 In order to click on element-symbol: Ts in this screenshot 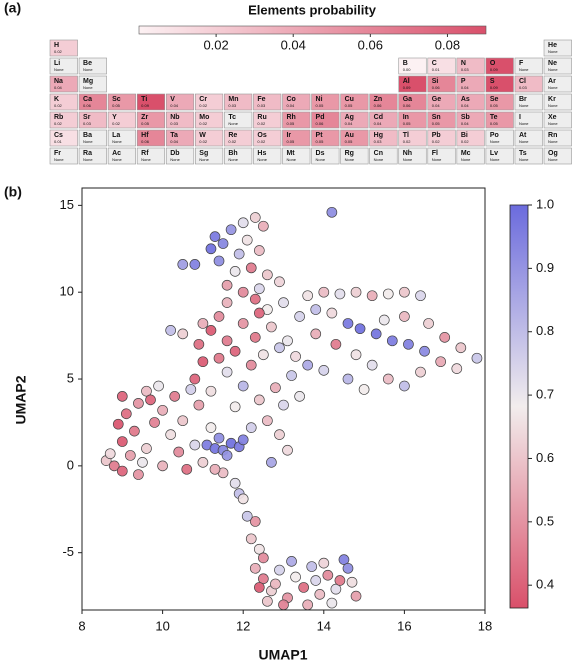, I will do `click(523, 153)`.